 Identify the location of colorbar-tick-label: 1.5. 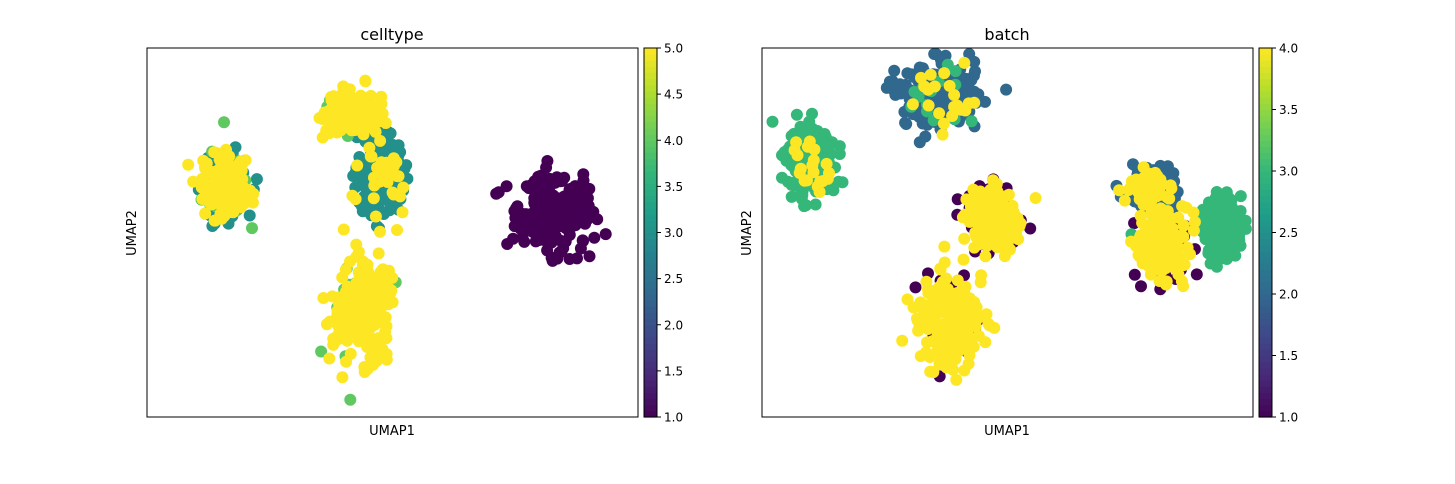
(1288, 356).